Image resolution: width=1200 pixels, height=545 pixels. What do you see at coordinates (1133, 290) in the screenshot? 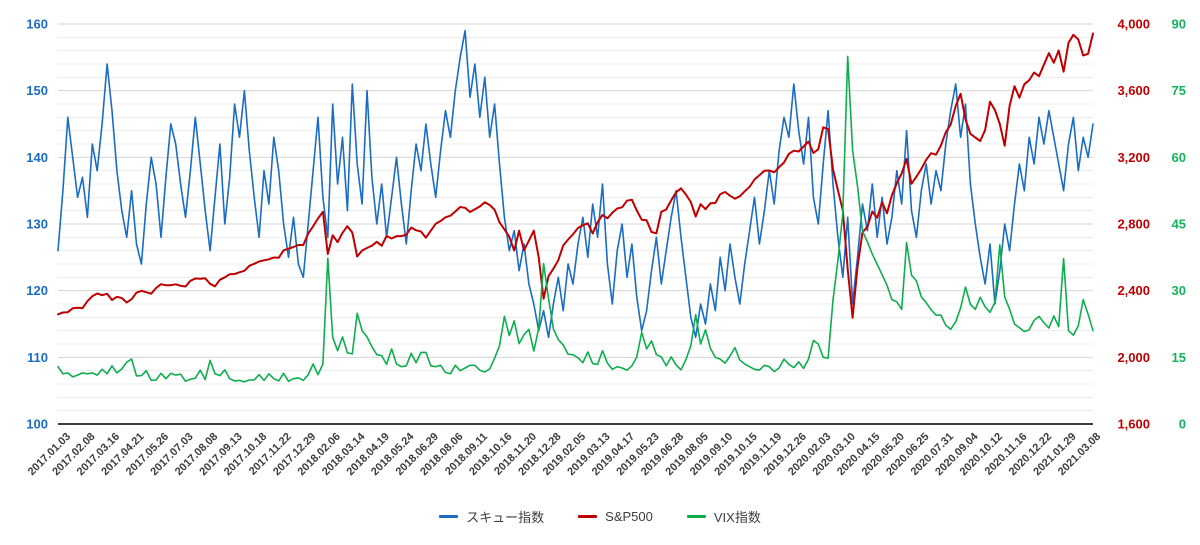
I see `right-sp500-axis-tick-label: 2,400` at bounding box center [1133, 290].